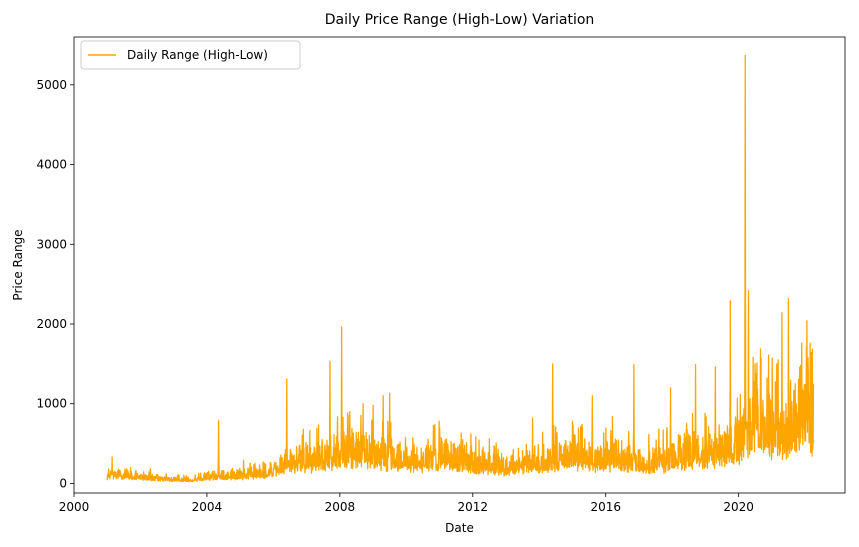 The height and width of the screenshot is (547, 859). What do you see at coordinates (406, 503) in the screenshot?
I see `x-axis: 2000 2004 2008 2012 2016 2020` at bounding box center [406, 503].